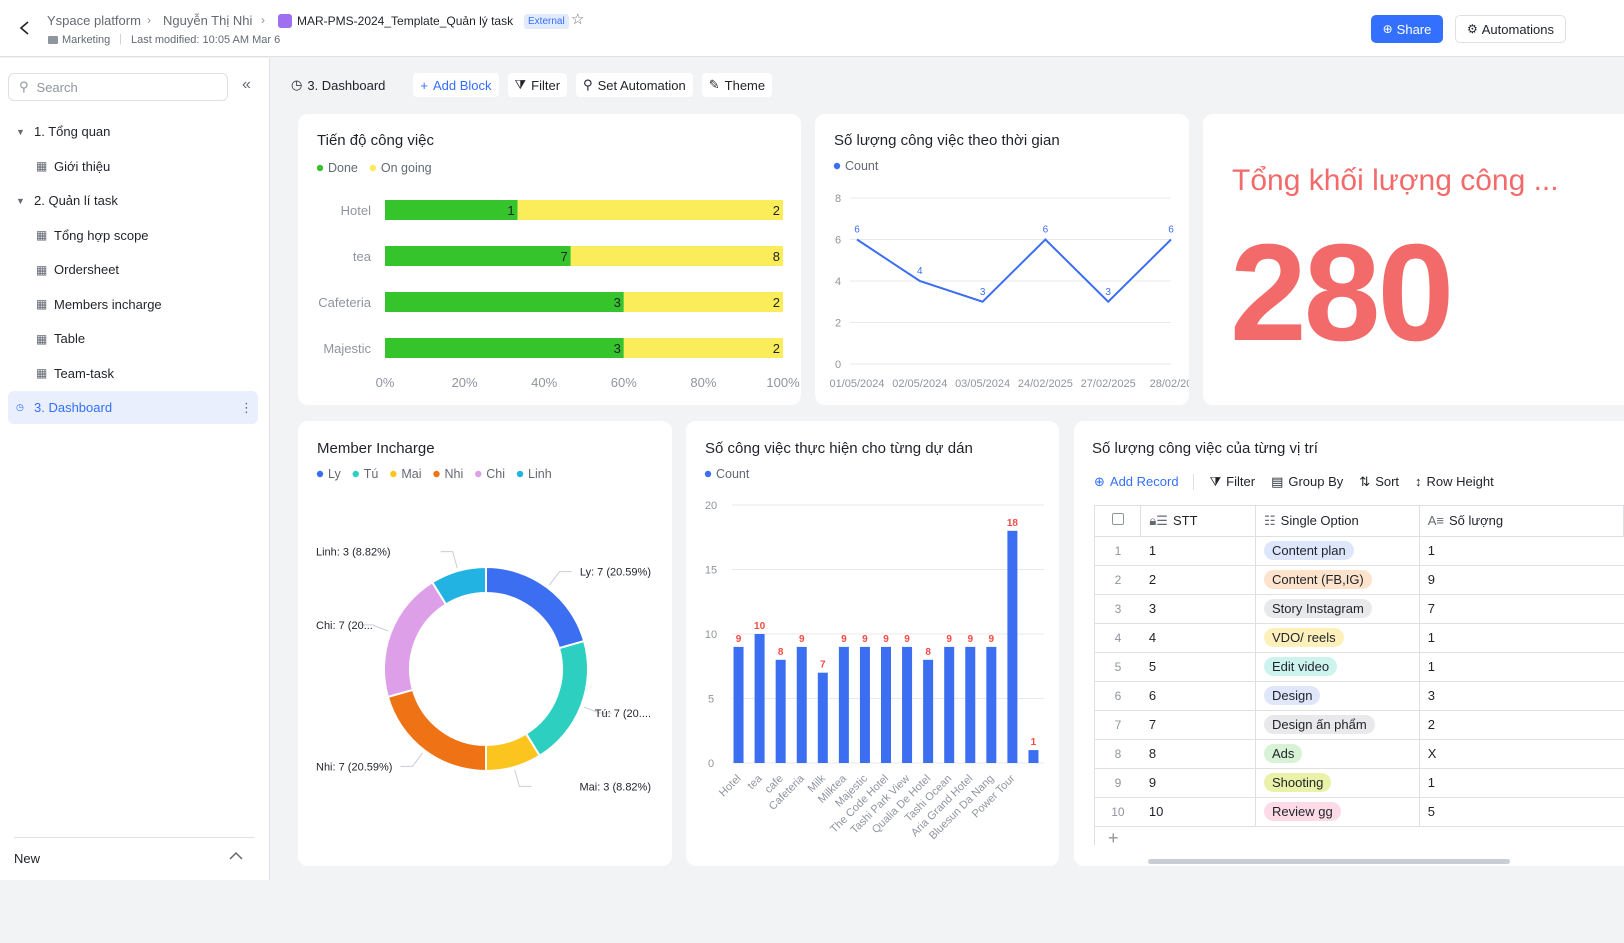 The width and height of the screenshot is (1624, 943). What do you see at coordinates (1359, 580) in the screenshot?
I see `table-row: 2 2 Content (FB,IG) 9` at bounding box center [1359, 580].